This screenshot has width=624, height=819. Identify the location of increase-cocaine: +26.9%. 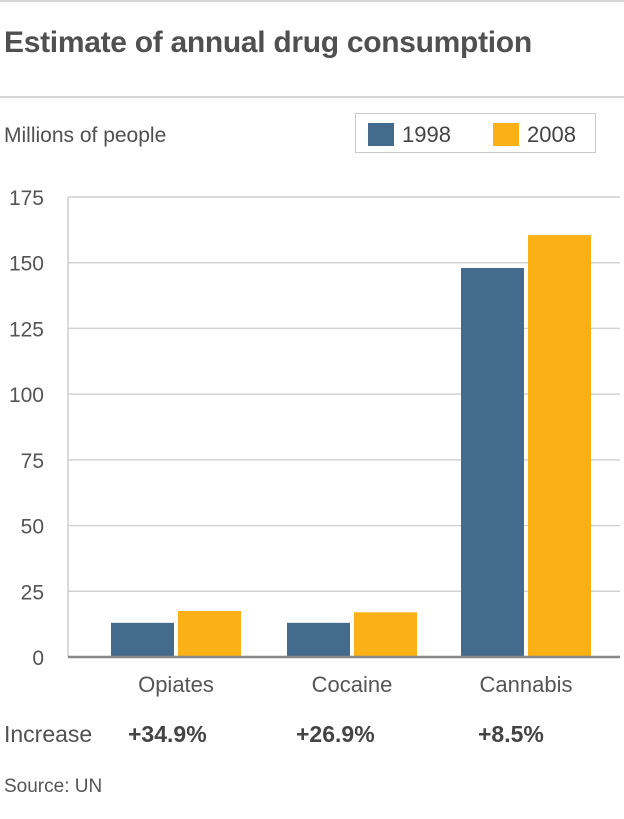
(335, 734).